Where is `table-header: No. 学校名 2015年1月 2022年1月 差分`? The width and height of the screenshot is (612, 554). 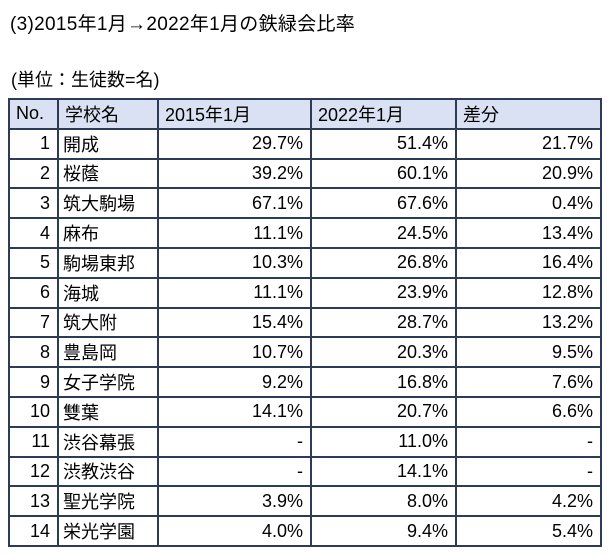
table-header: No. 学校名 2015年1月 2022年1月 差分 is located at coordinates (305, 114).